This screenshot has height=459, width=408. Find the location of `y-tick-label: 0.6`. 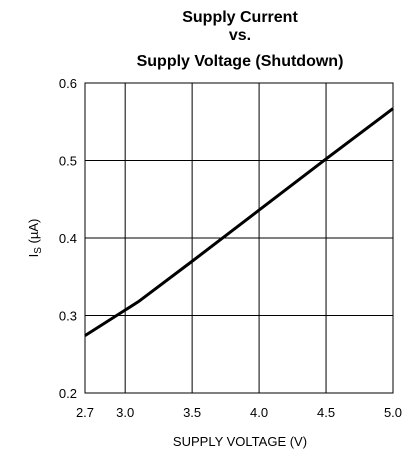

y-tick-label: 0.6 is located at coordinates (68, 83).